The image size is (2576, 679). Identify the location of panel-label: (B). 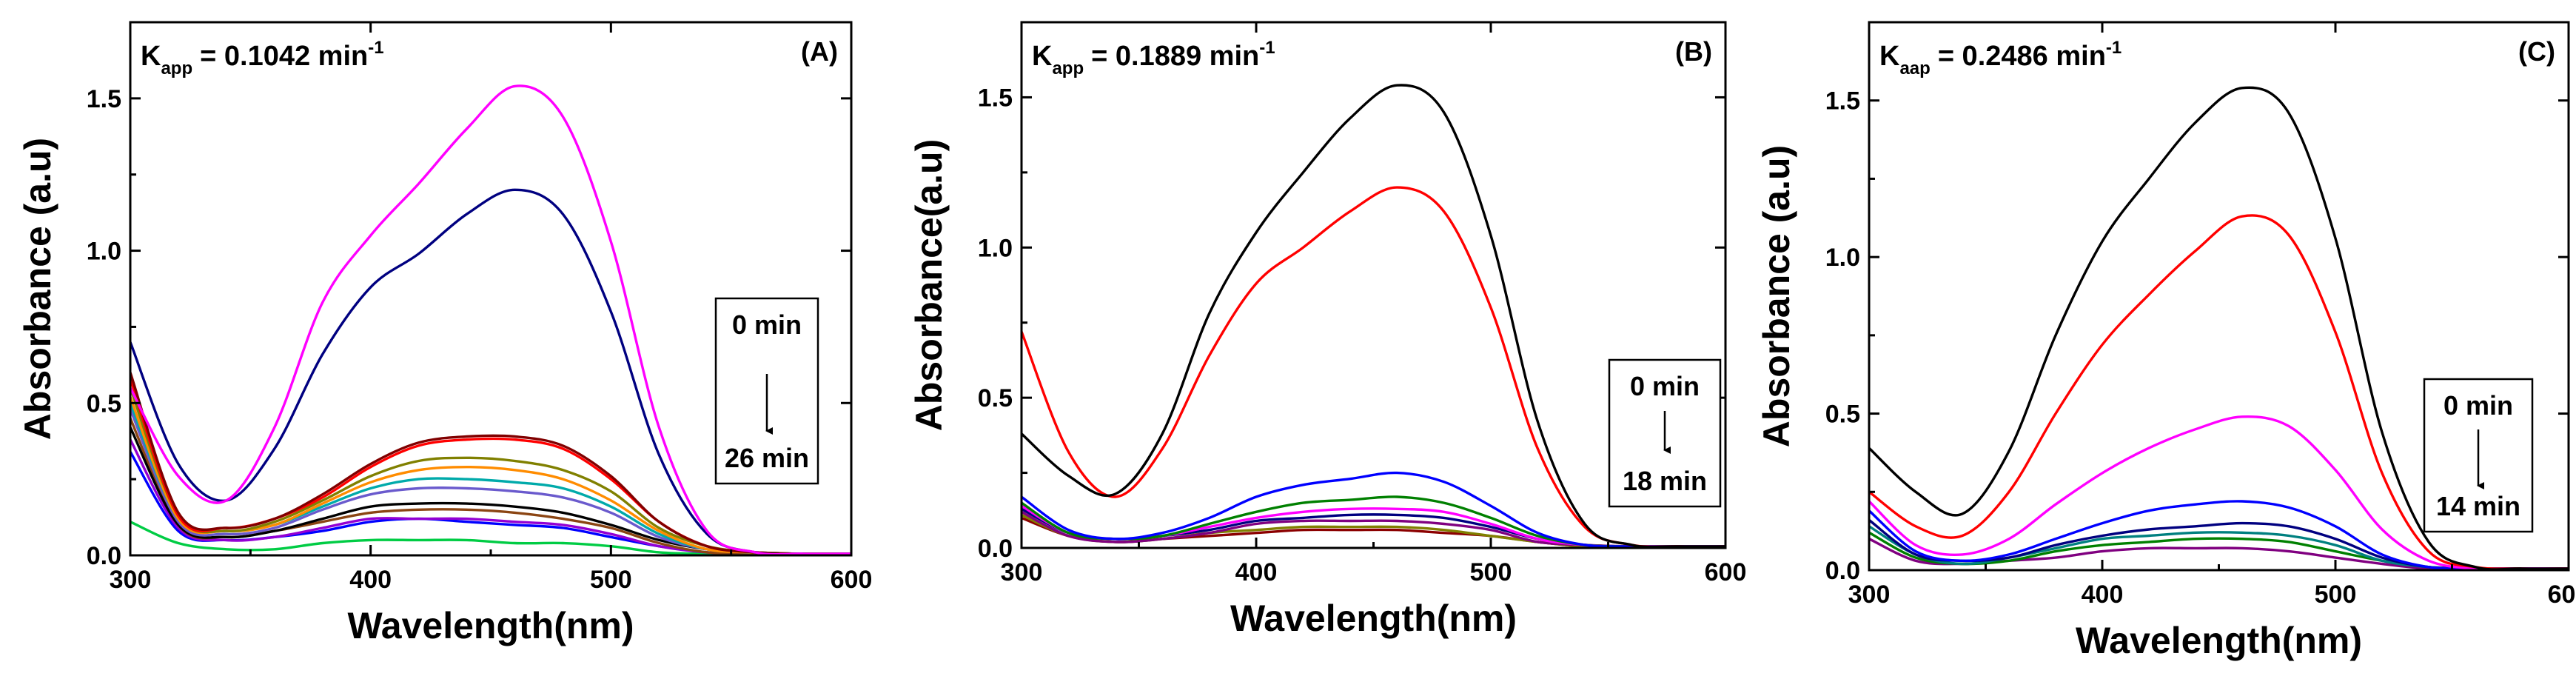
(1693, 51).